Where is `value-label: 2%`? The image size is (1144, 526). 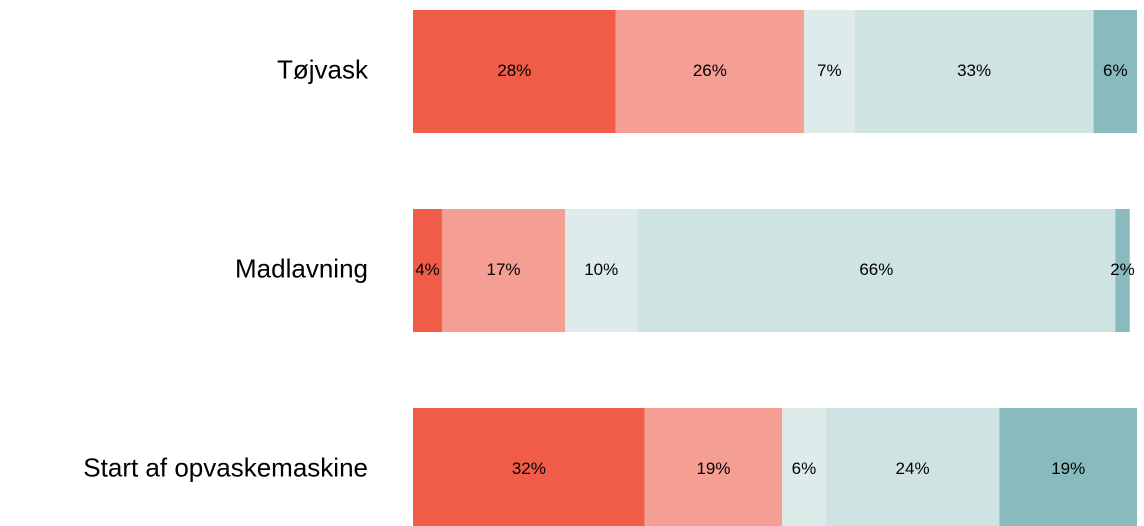 value-label: 2% is located at coordinates (1122, 269).